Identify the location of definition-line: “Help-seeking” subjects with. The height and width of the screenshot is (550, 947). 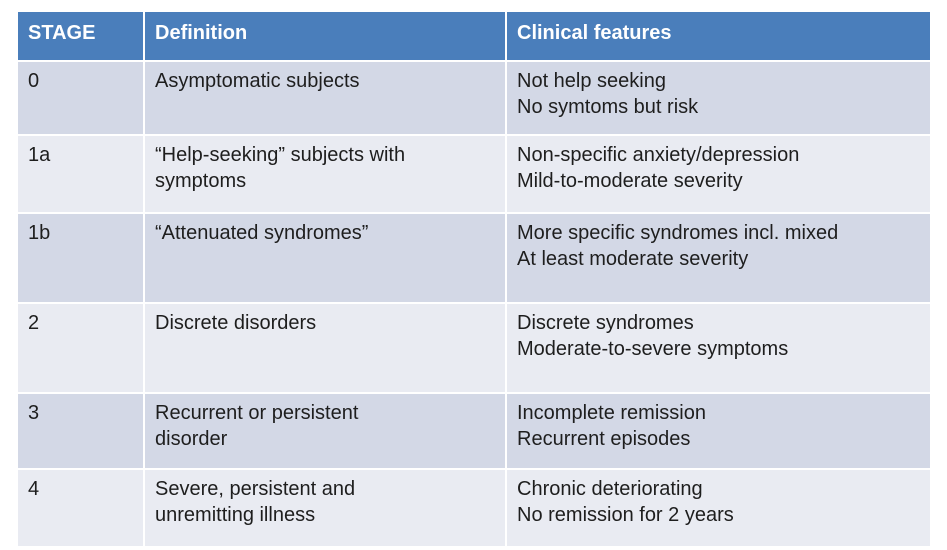
(280, 155).